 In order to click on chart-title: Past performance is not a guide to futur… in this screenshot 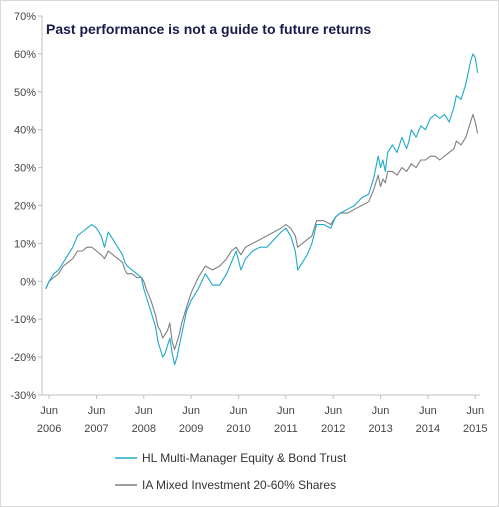, I will do `click(208, 29)`.